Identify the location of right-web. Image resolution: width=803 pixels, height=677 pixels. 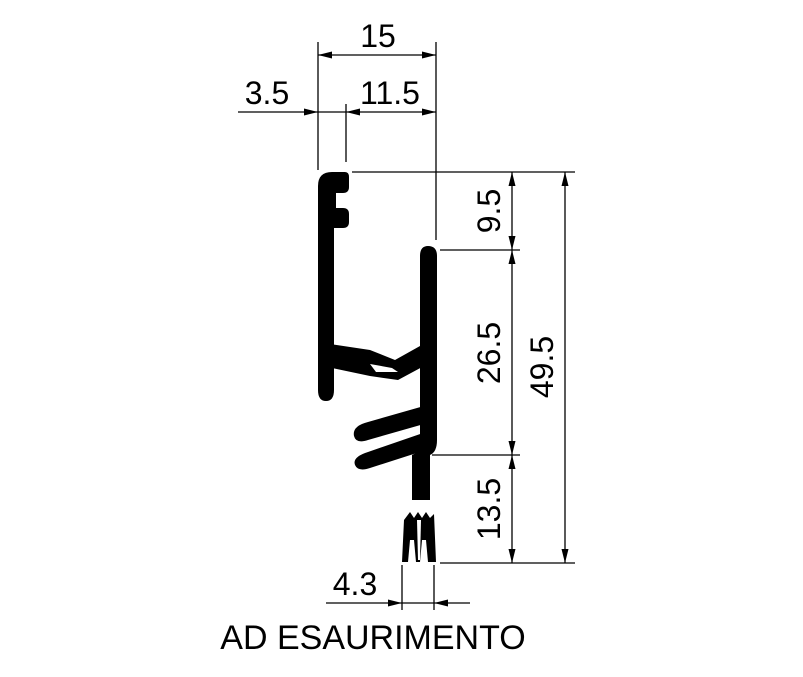
(424, 373).